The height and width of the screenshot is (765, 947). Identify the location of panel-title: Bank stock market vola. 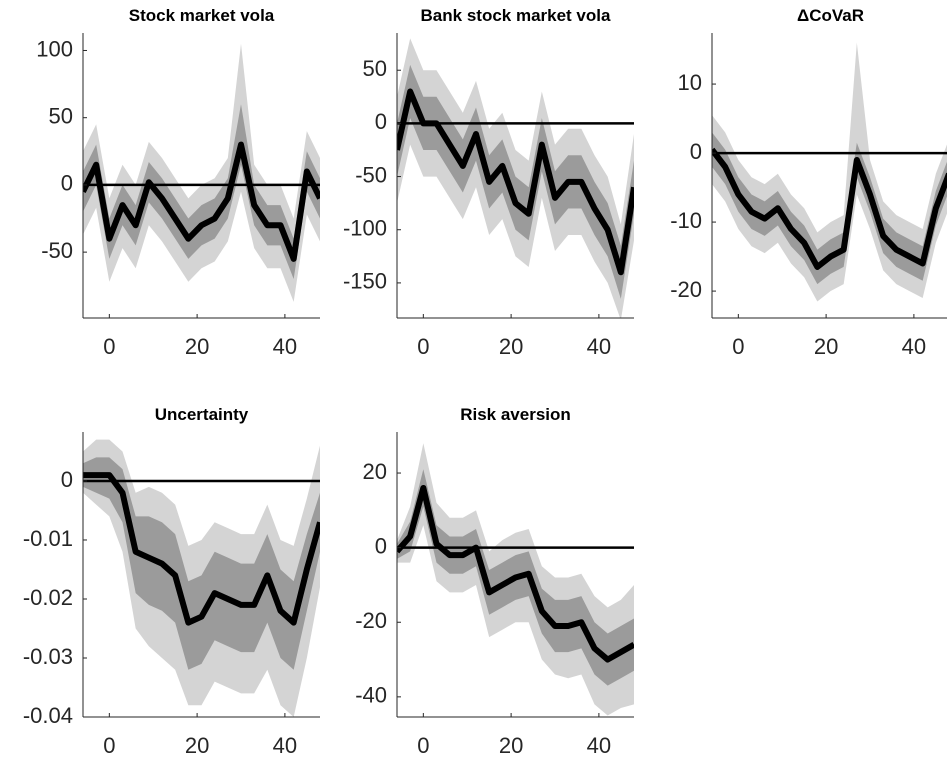
(516, 15).